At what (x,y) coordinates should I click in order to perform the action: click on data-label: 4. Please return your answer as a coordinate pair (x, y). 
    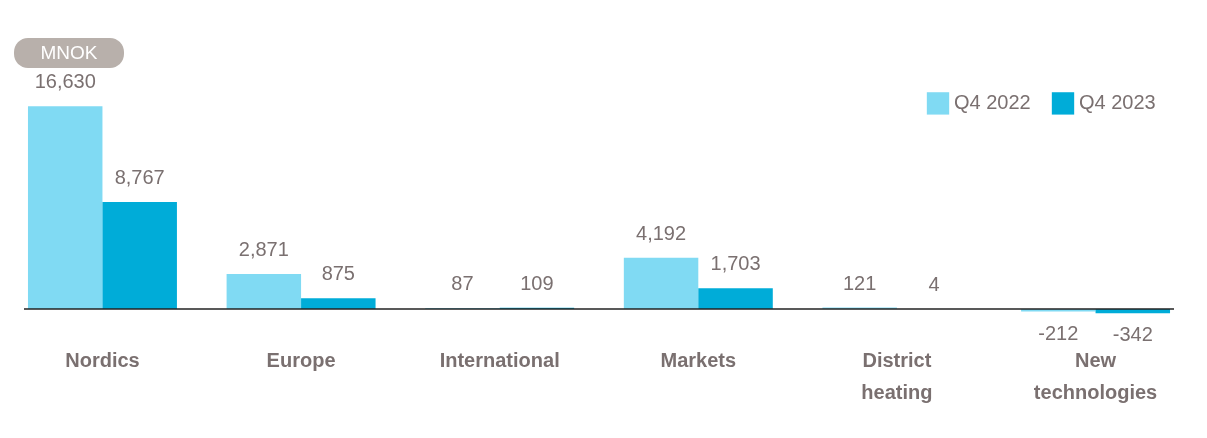
    Looking at the image, I should click on (934, 283).